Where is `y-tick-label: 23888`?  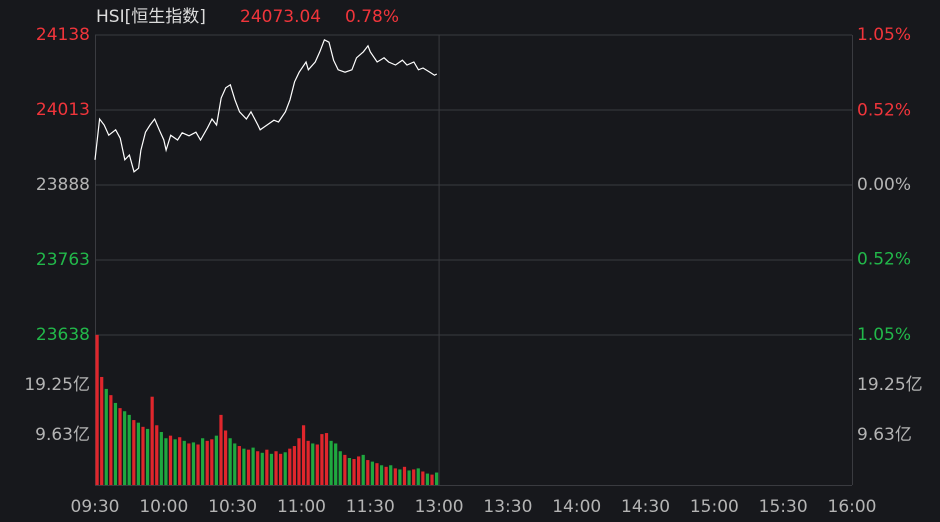 y-tick-label: 23888 is located at coordinates (63, 185).